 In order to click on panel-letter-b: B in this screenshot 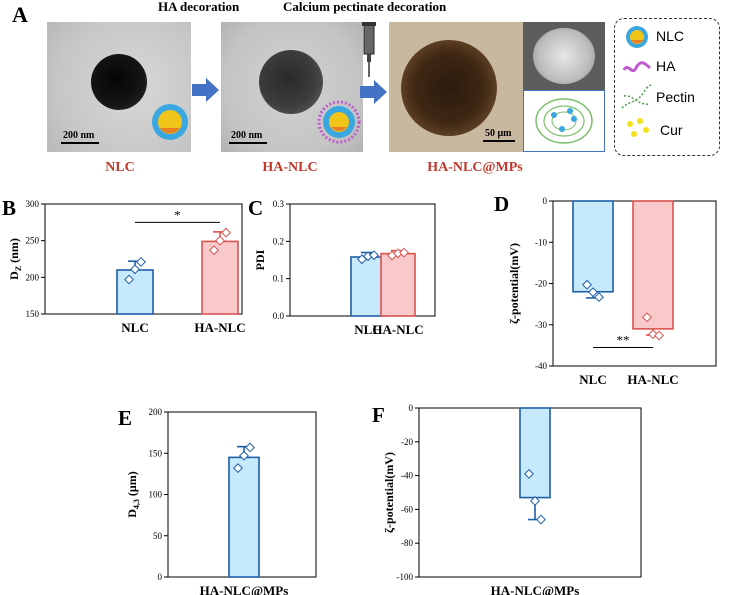, I will do `click(9, 208)`.